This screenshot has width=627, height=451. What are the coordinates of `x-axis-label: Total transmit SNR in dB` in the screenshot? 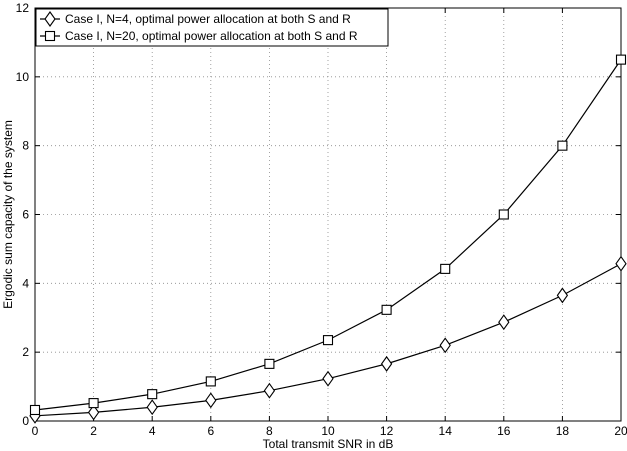 It's located at (328, 444).